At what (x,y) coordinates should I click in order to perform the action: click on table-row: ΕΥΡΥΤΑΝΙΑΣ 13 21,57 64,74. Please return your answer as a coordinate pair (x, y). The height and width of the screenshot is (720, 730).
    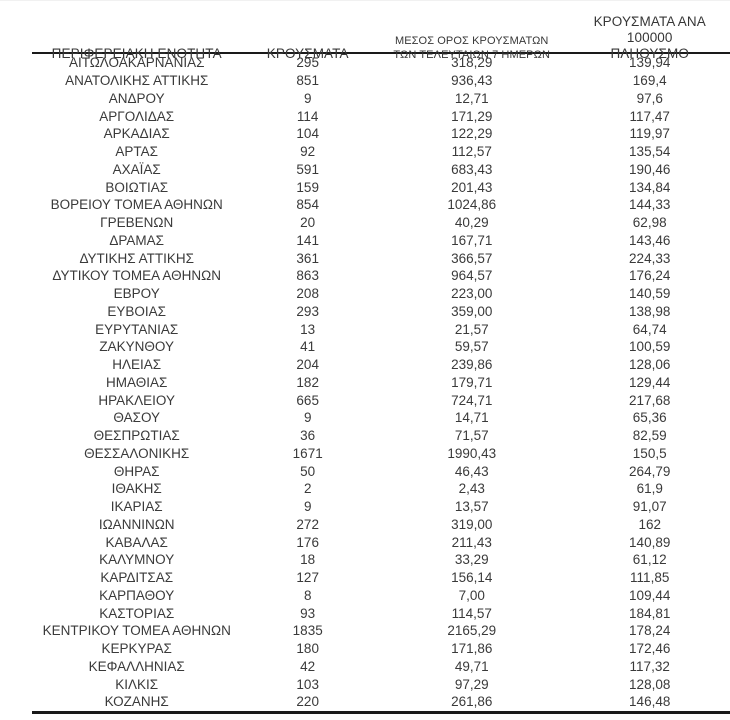
    Looking at the image, I should click on (381, 329).